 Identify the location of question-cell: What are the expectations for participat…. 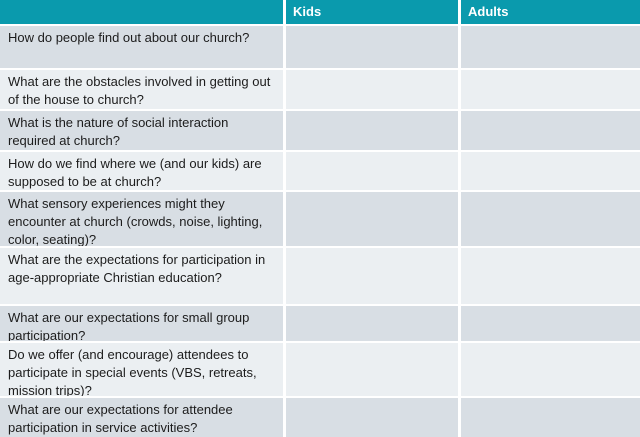
(141, 276).